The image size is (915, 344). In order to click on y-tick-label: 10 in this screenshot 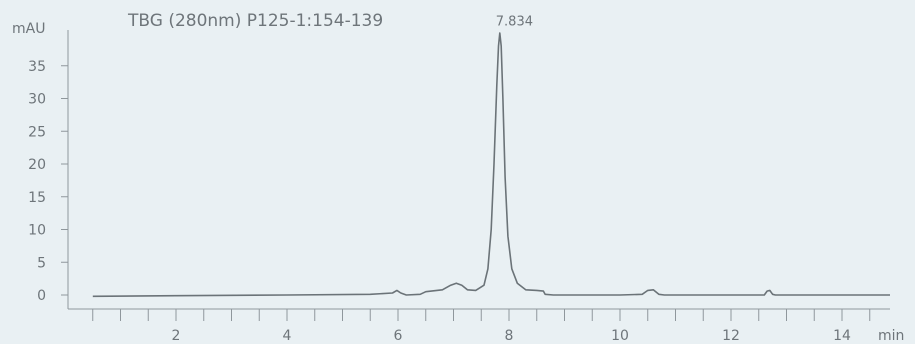, I will do `click(37, 231)`.